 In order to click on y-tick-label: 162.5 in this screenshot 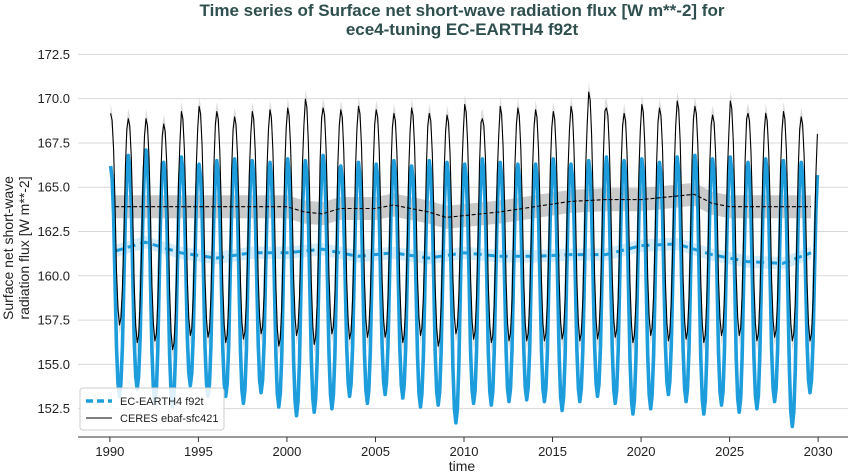, I will do `click(53, 231)`.